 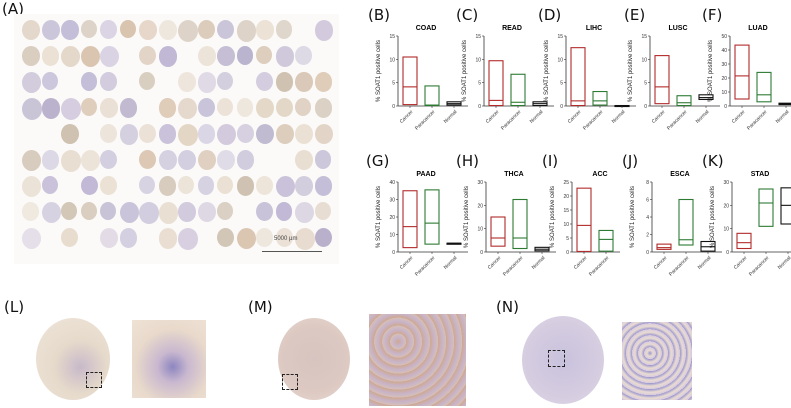 What do you see at coordinates (645, 84) in the screenshot?
I see `svg-text: 5` at bounding box center [645, 84].